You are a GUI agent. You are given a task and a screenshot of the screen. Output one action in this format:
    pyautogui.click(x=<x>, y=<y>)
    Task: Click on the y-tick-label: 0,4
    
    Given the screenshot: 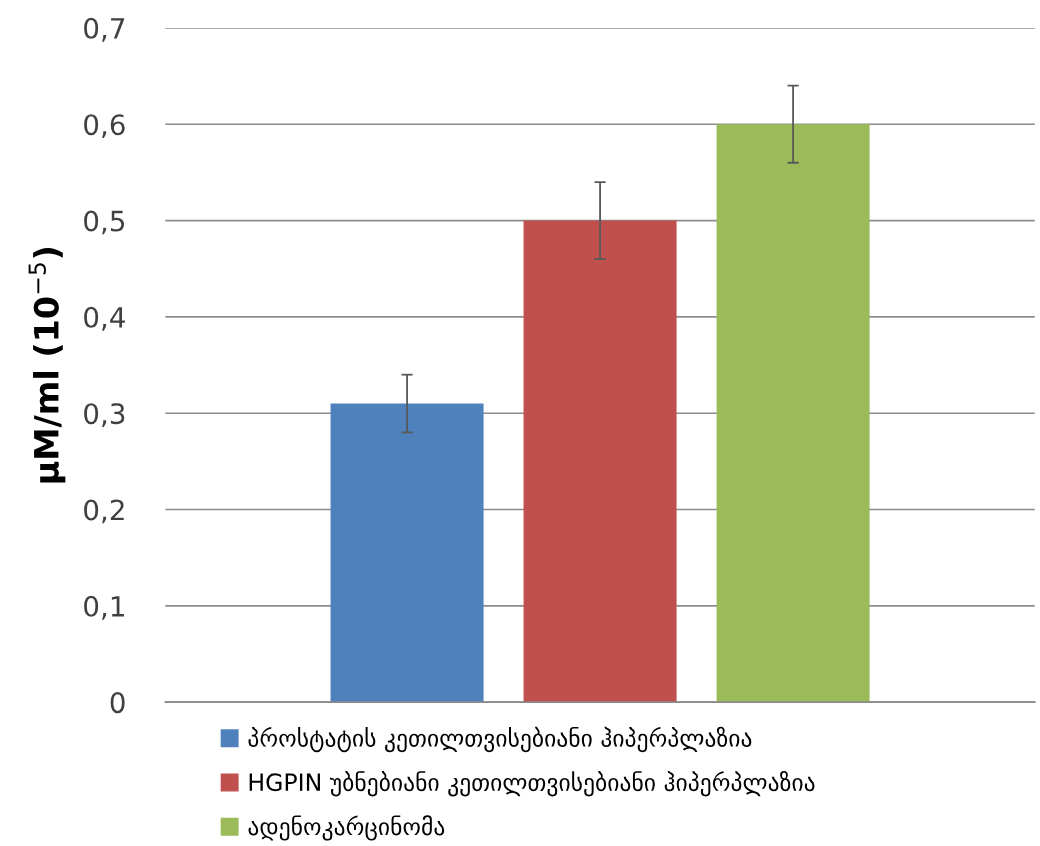 What is the action you would take?
    pyautogui.click(x=104, y=318)
    